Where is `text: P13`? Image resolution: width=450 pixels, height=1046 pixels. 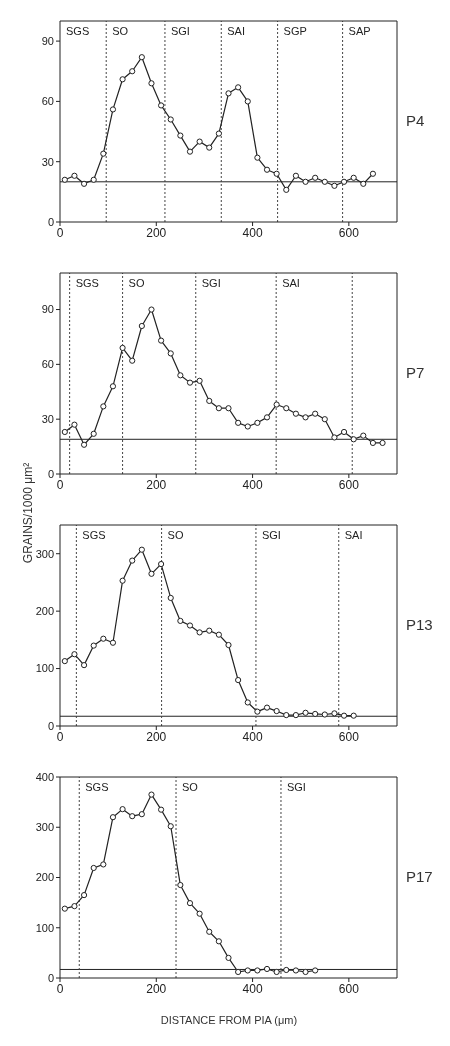
text: P13 is located at coordinates (419, 624).